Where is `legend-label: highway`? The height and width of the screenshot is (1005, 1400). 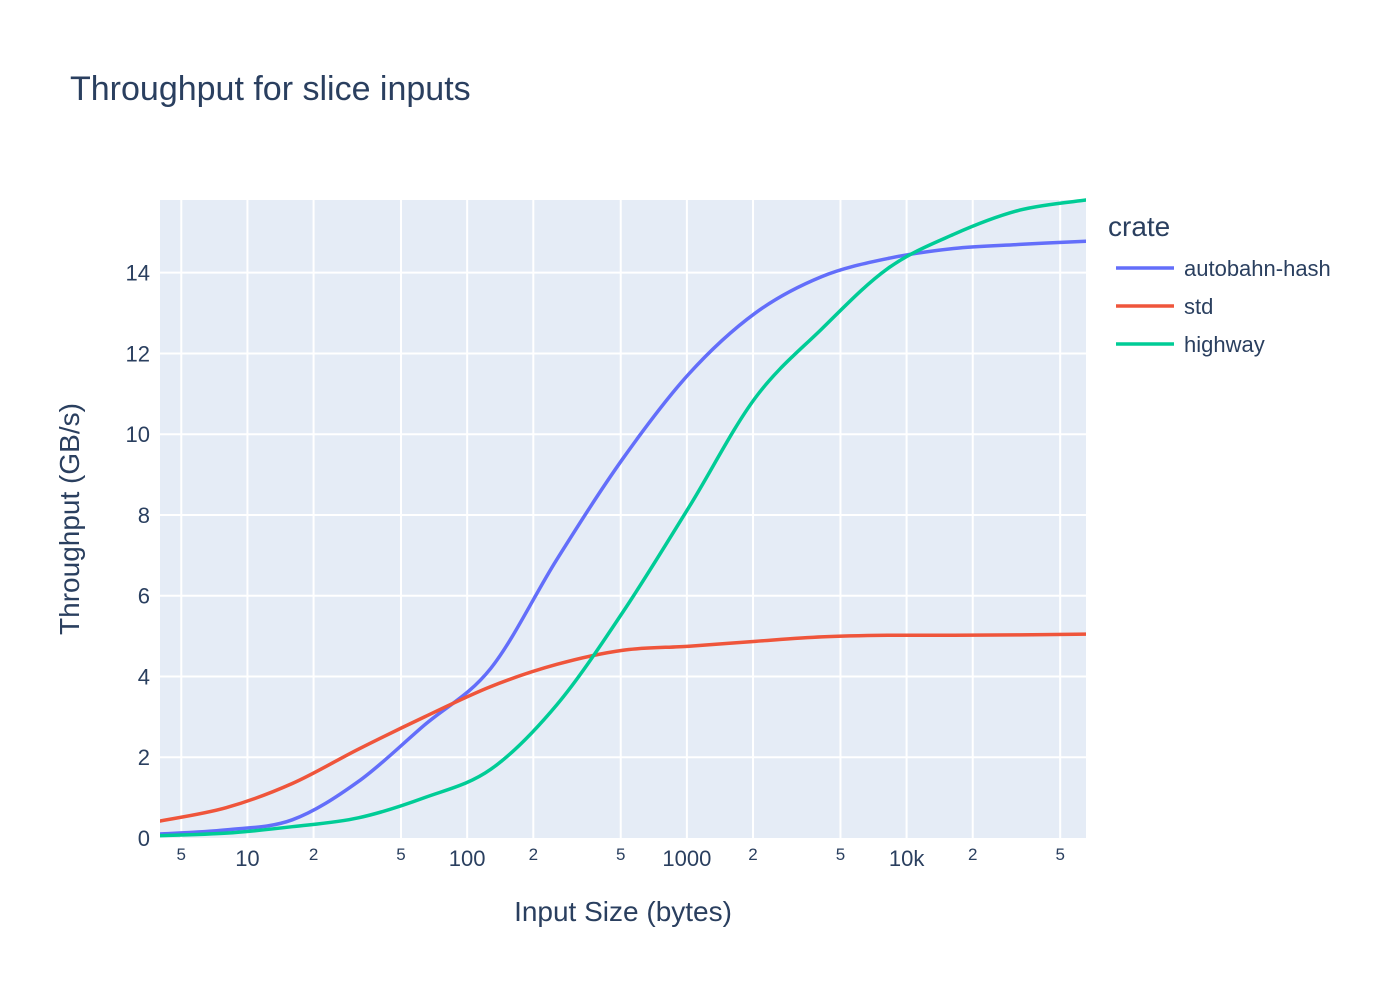 legend-label: highway is located at coordinates (1224, 344).